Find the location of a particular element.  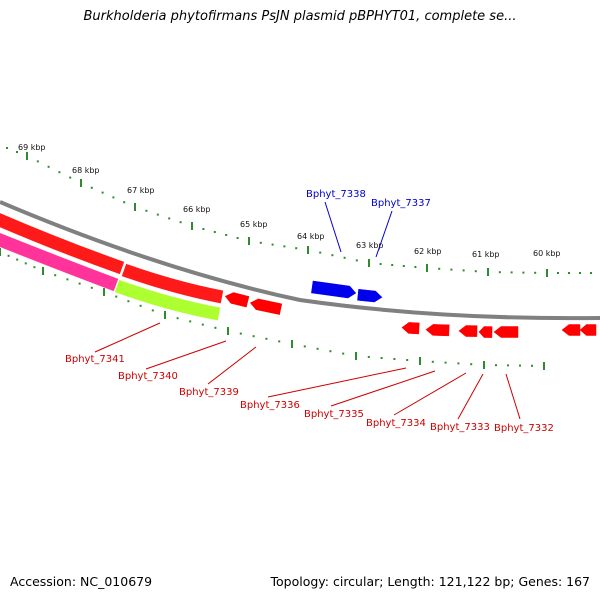

feature-tracks is located at coordinates (112, 267).